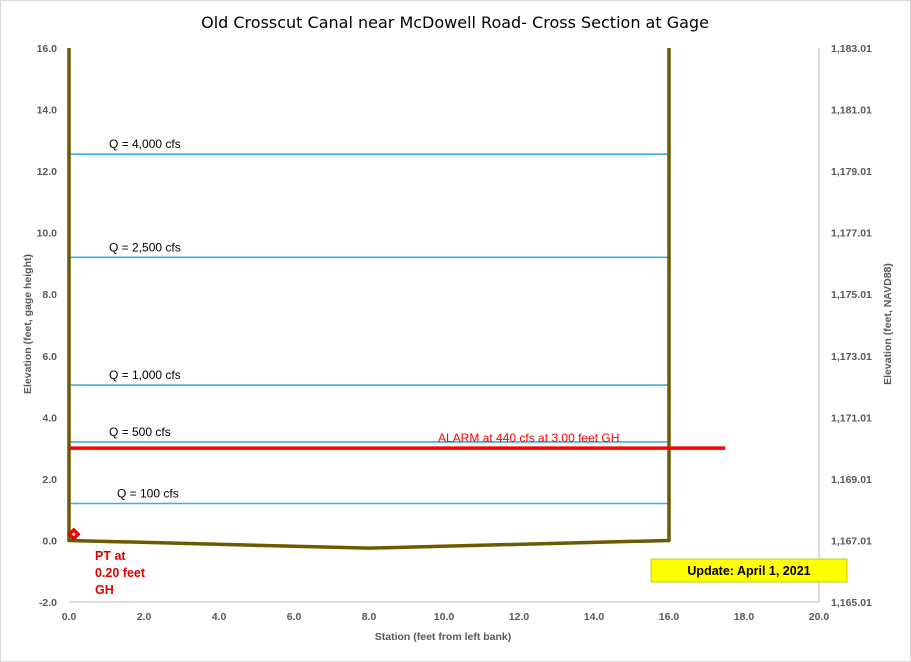  Describe the element at coordinates (443, 637) in the screenshot. I see `x-axis-label: Station (feet from left bank)` at that location.